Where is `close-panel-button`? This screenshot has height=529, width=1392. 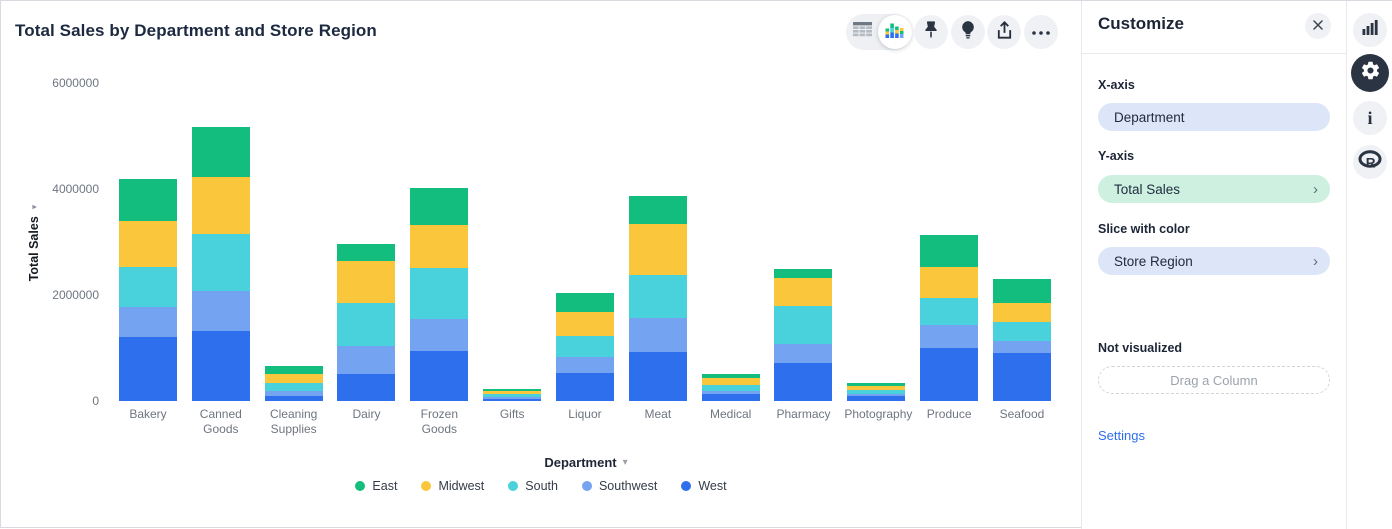
close-panel-button is located at coordinates (1318, 26).